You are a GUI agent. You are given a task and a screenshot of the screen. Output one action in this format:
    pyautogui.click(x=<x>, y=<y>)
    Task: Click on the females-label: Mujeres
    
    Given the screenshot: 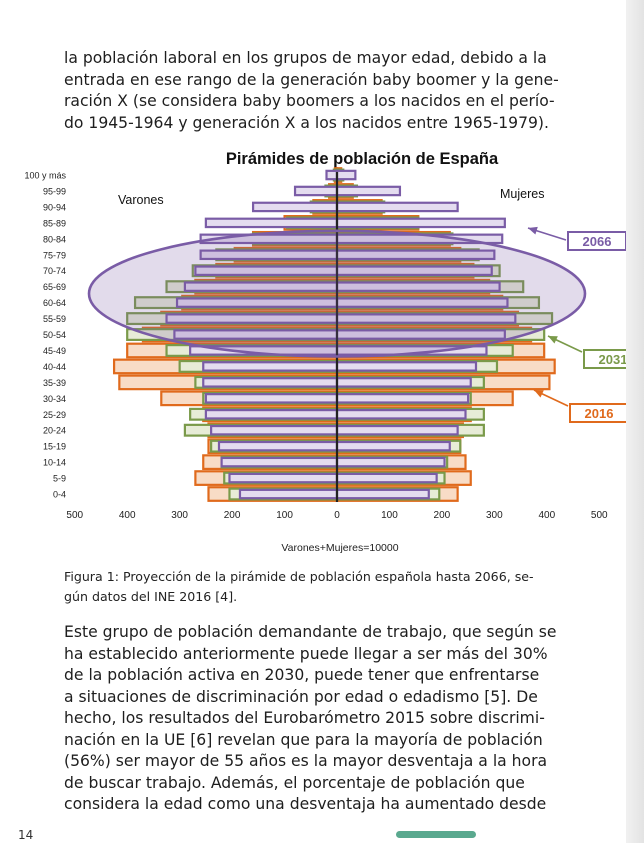 What is the action you would take?
    pyautogui.click(x=522, y=194)
    